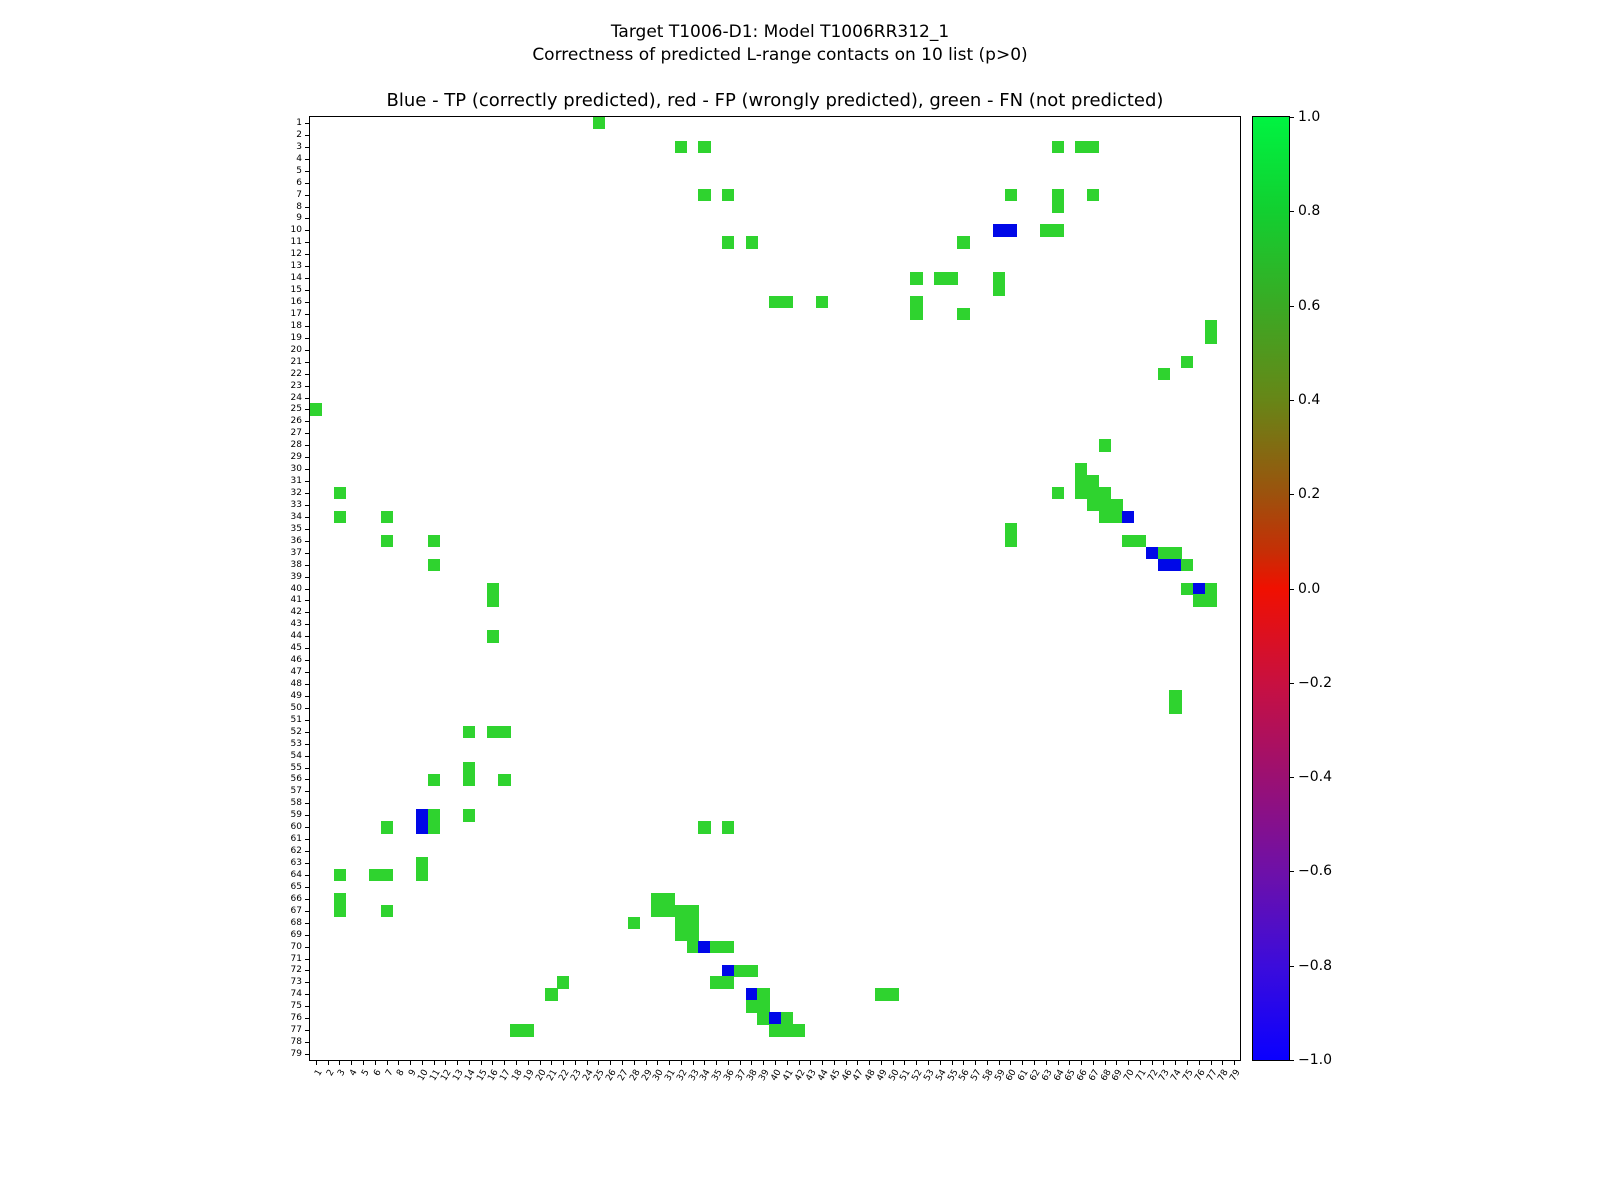 This screenshot has height=1200, width=1600. What do you see at coordinates (517, 1075) in the screenshot?
I see `x-tick-label: 18` at bounding box center [517, 1075].